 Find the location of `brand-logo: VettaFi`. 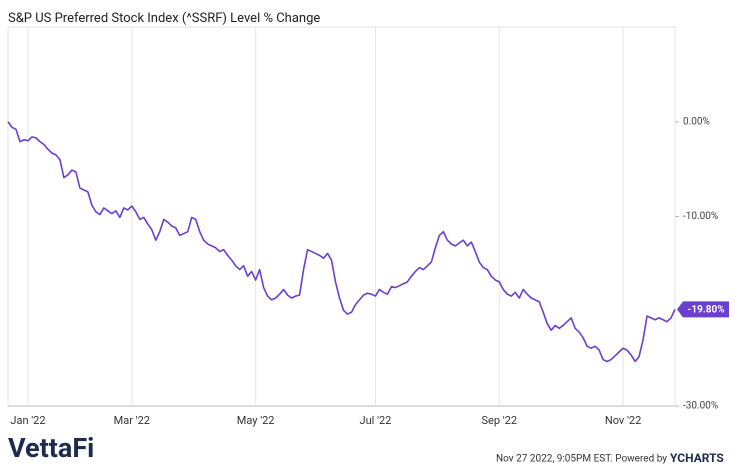

brand-logo: VettaFi is located at coordinates (51, 448).